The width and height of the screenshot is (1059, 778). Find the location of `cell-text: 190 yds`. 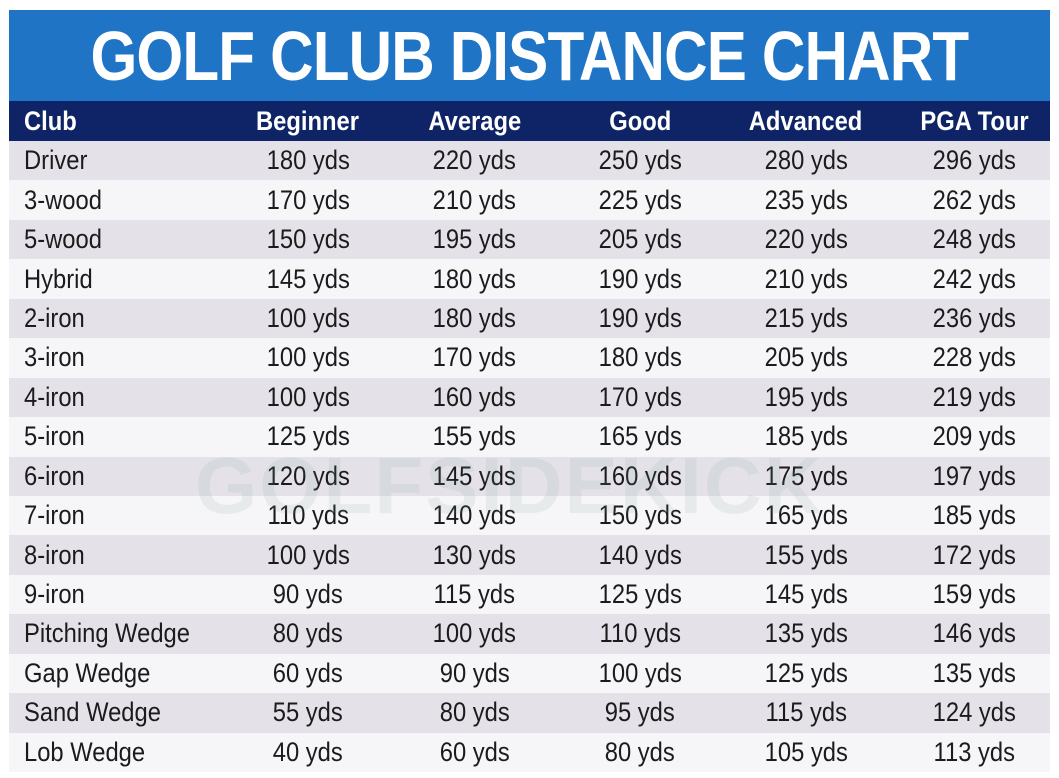

cell-text: 190 yds is located at coordinates (640, 317).